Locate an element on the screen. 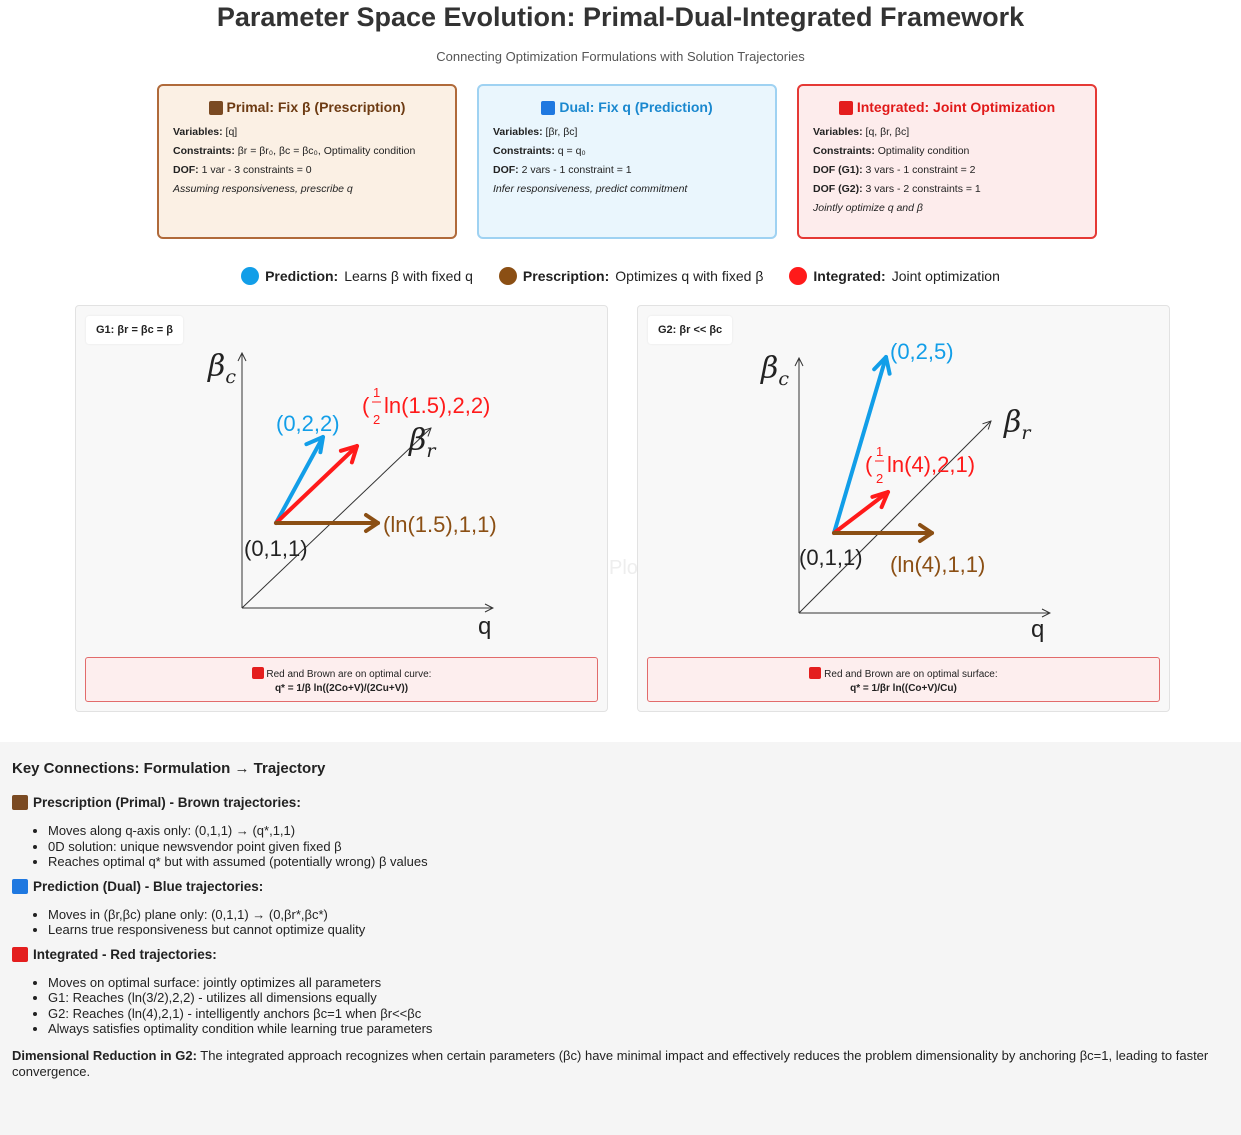 The height and width of the screenshot is (1135, 1241). integrated-dof-g1-key: DOF (G1): is located at coordinates (838, 170).